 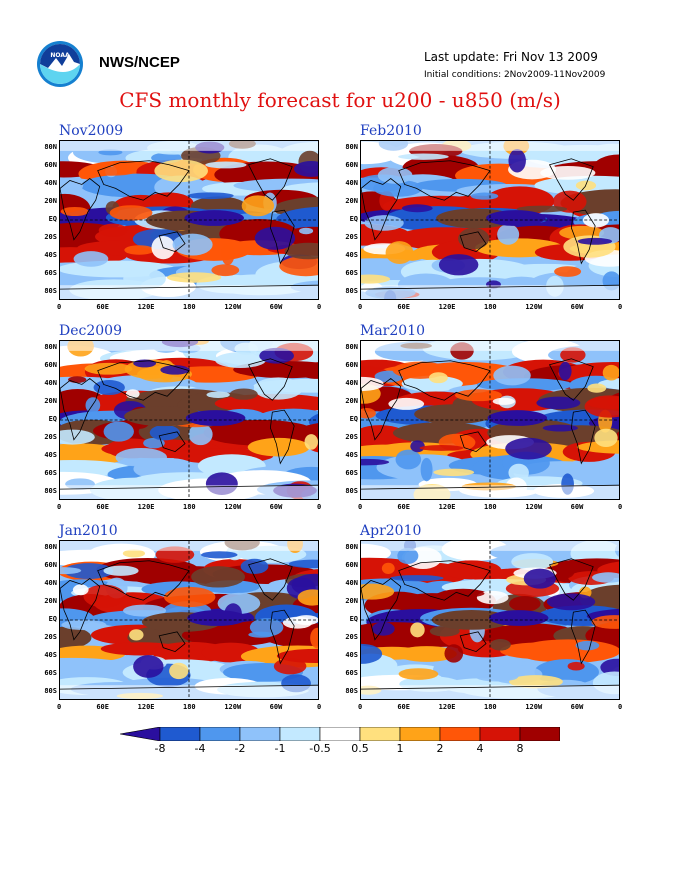 I want to click on map-dec2009, so click(x=189, y=420).